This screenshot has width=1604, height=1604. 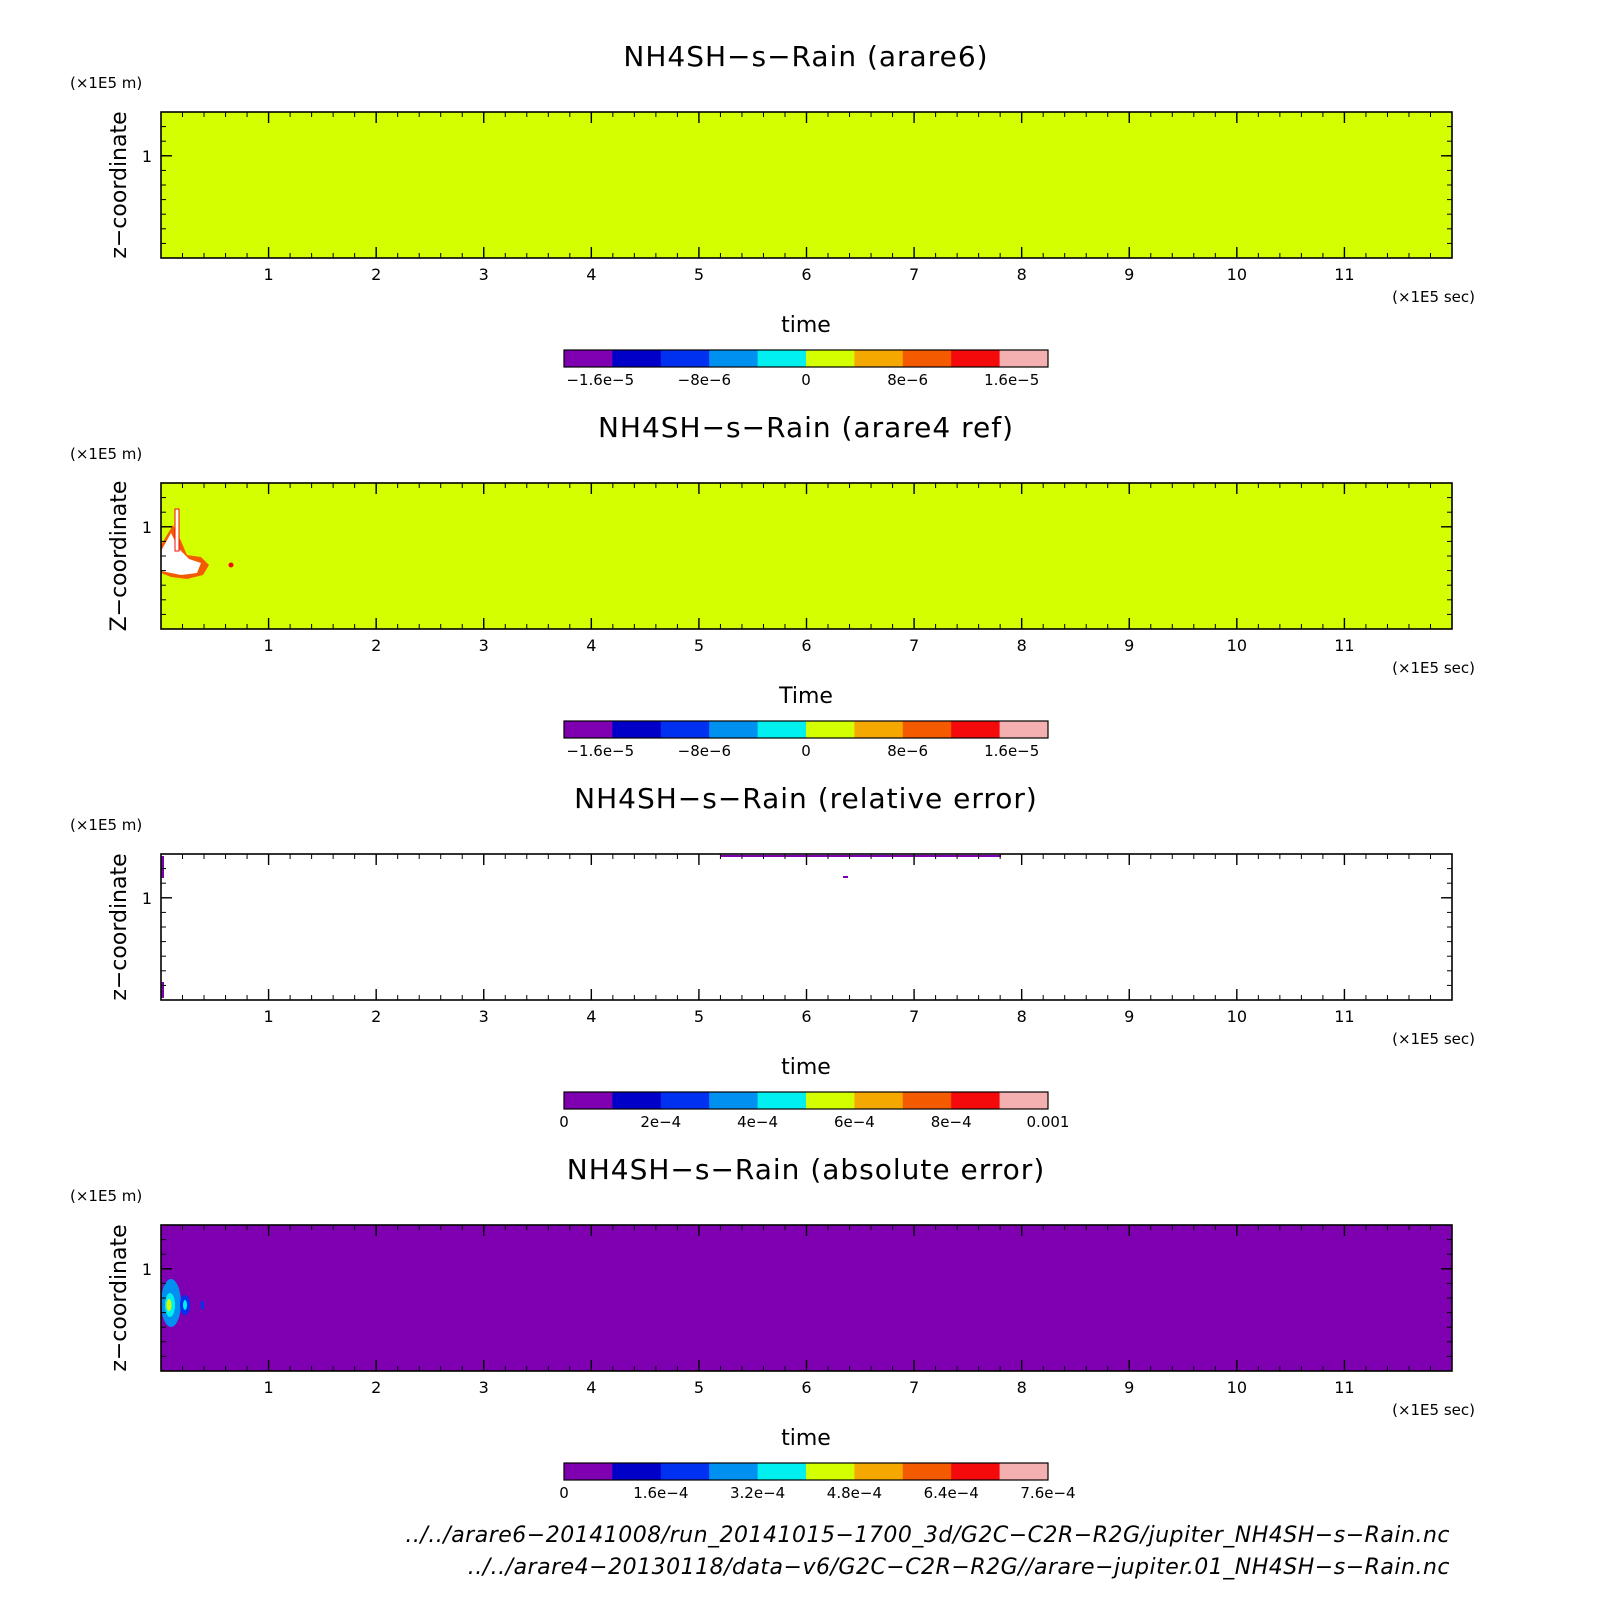 I want to click on heatmap-feature-error-traces, so click(x=581, y=926).